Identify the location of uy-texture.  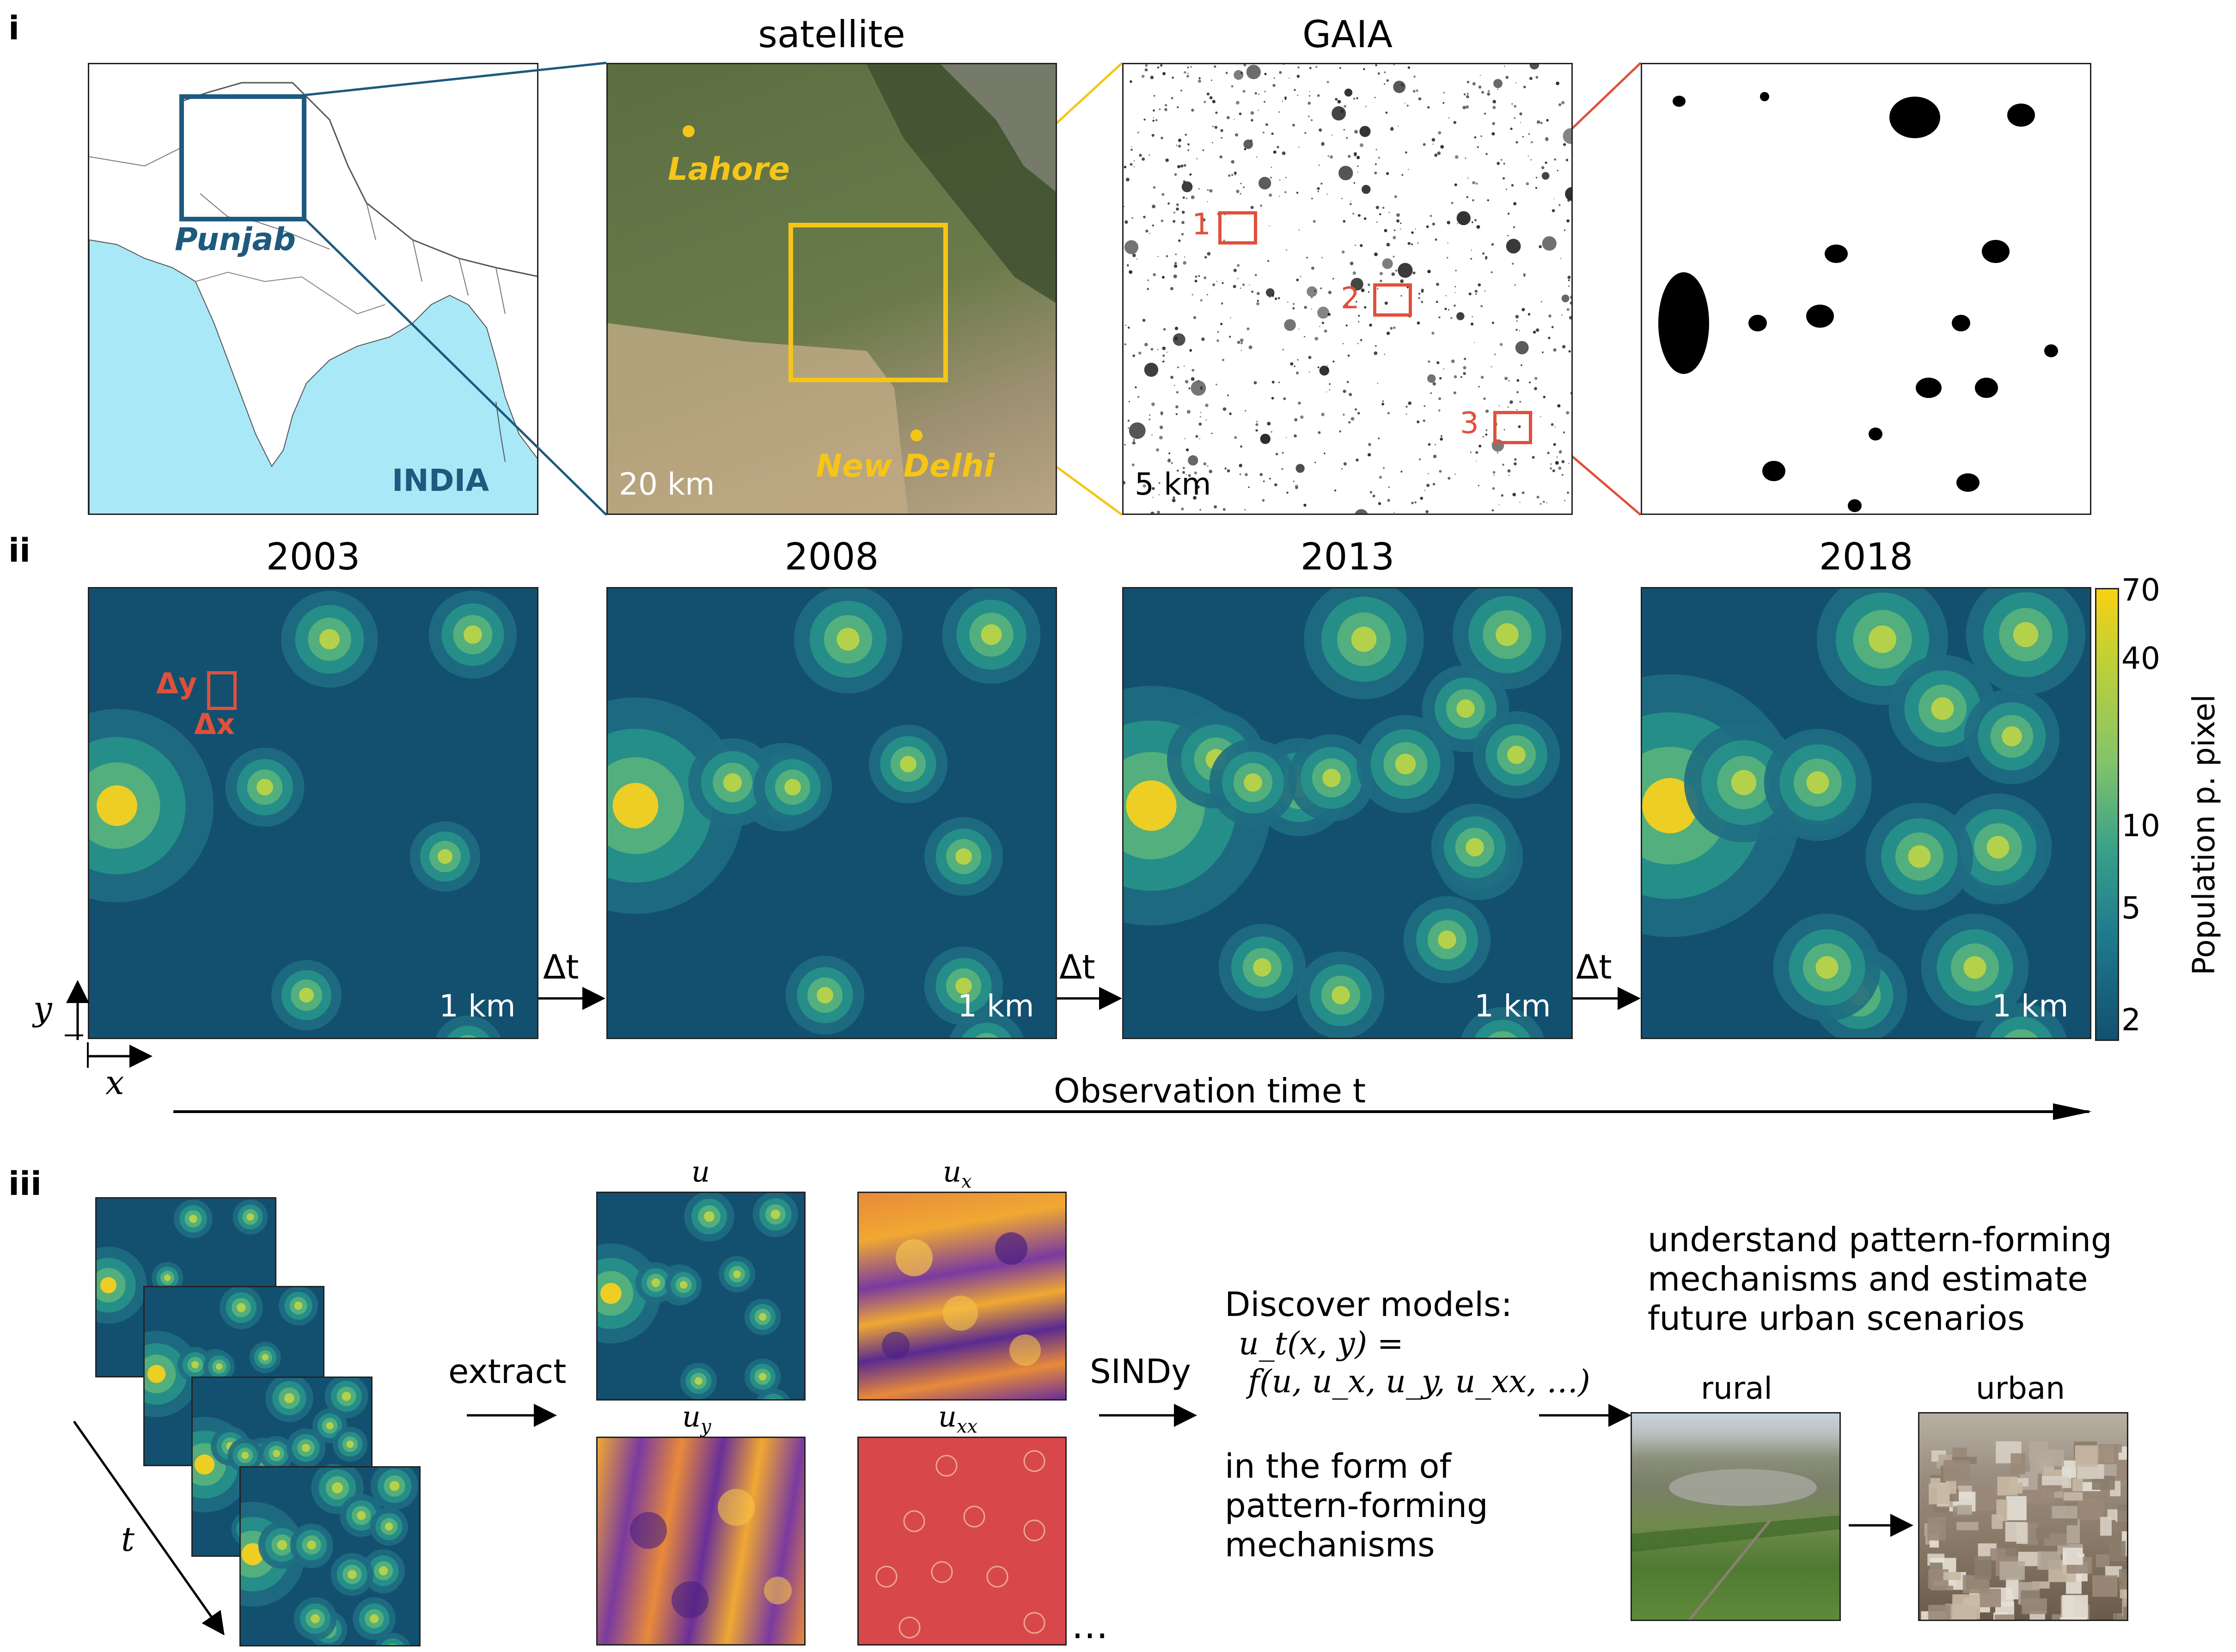
(711, 1553).